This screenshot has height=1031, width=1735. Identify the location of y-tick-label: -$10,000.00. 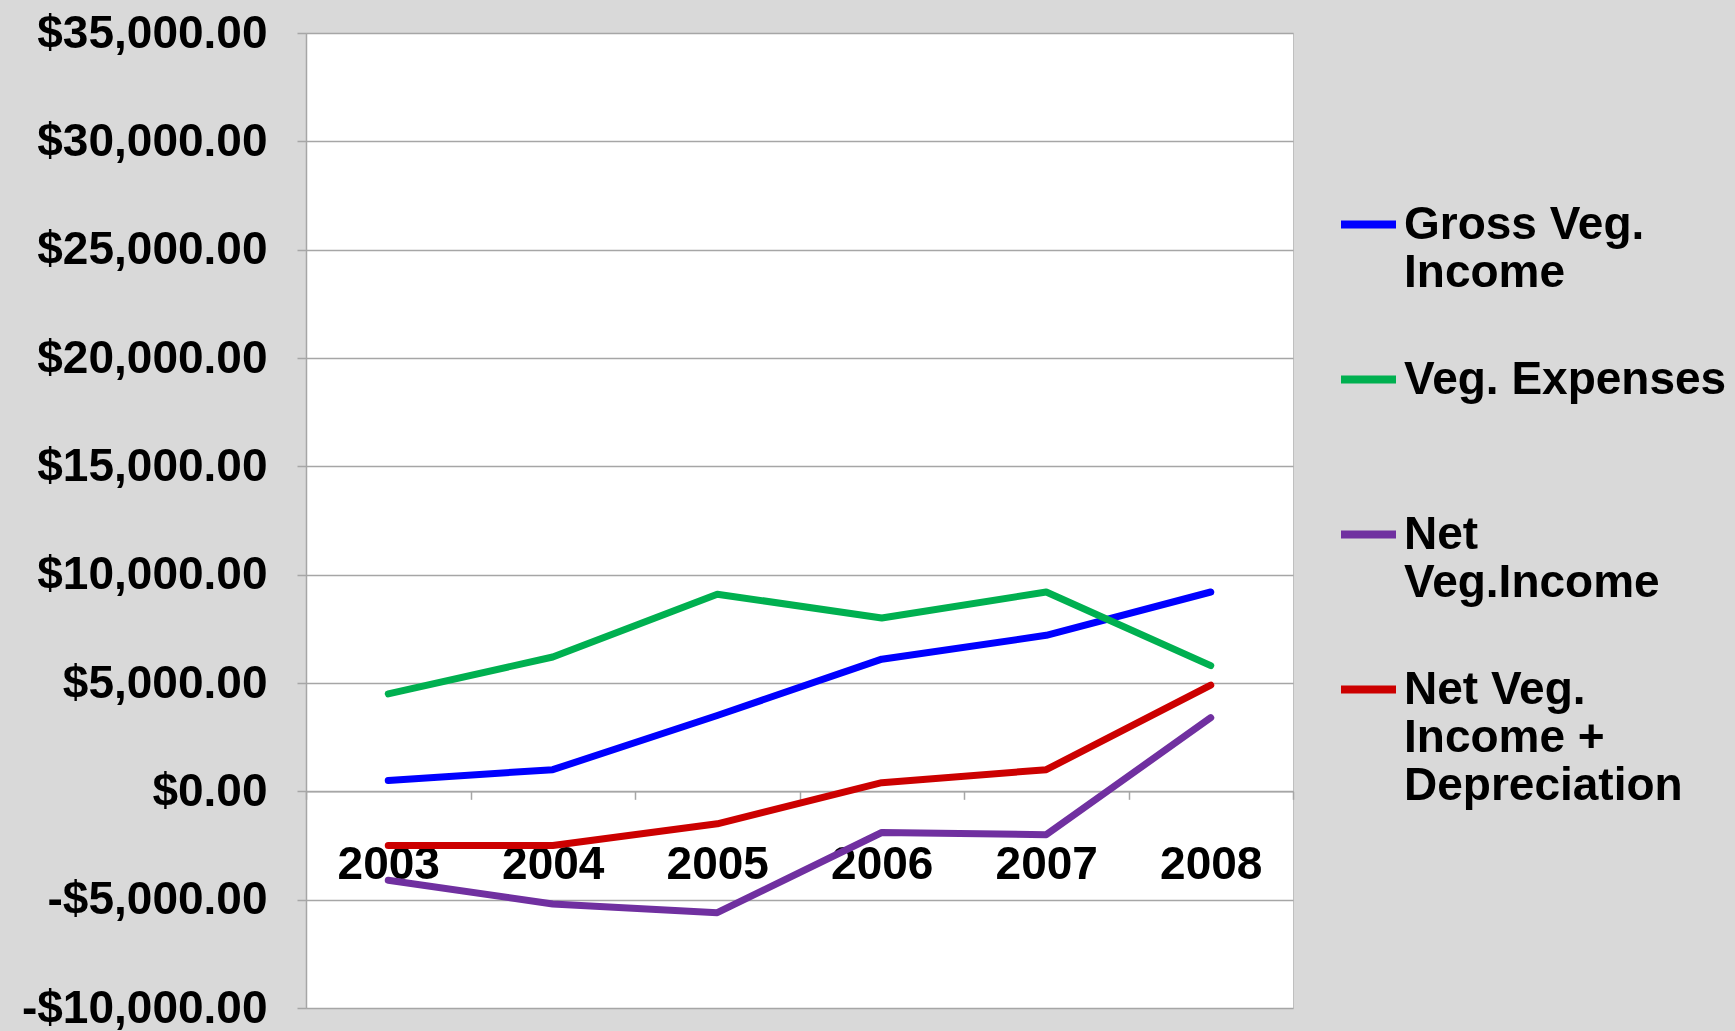
(144, 1005).